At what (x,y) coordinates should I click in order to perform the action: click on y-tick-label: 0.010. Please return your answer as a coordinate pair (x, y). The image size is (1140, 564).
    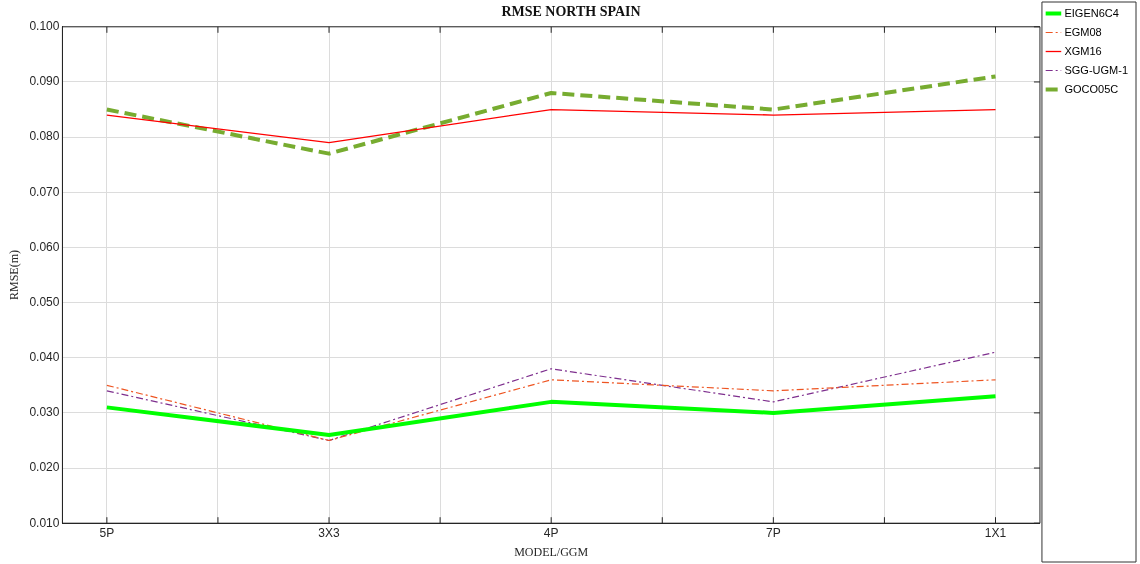
    Looking at the image, I should click on (44, 522).